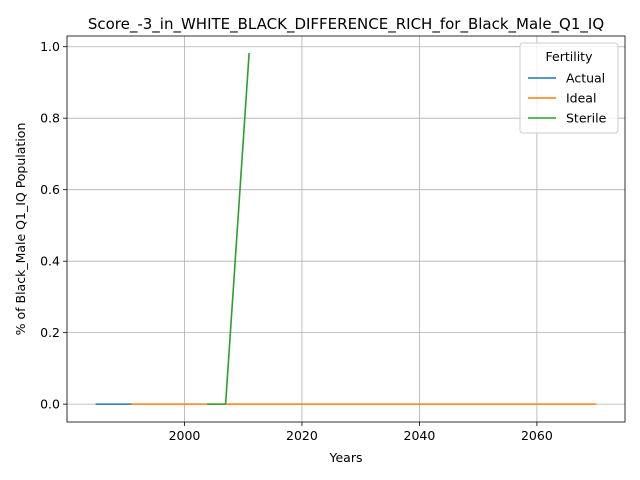  I want to click on y-axis-ticks: 0.0 0.2 0.4 0.6 0.8 1.0, so click(53, 225).